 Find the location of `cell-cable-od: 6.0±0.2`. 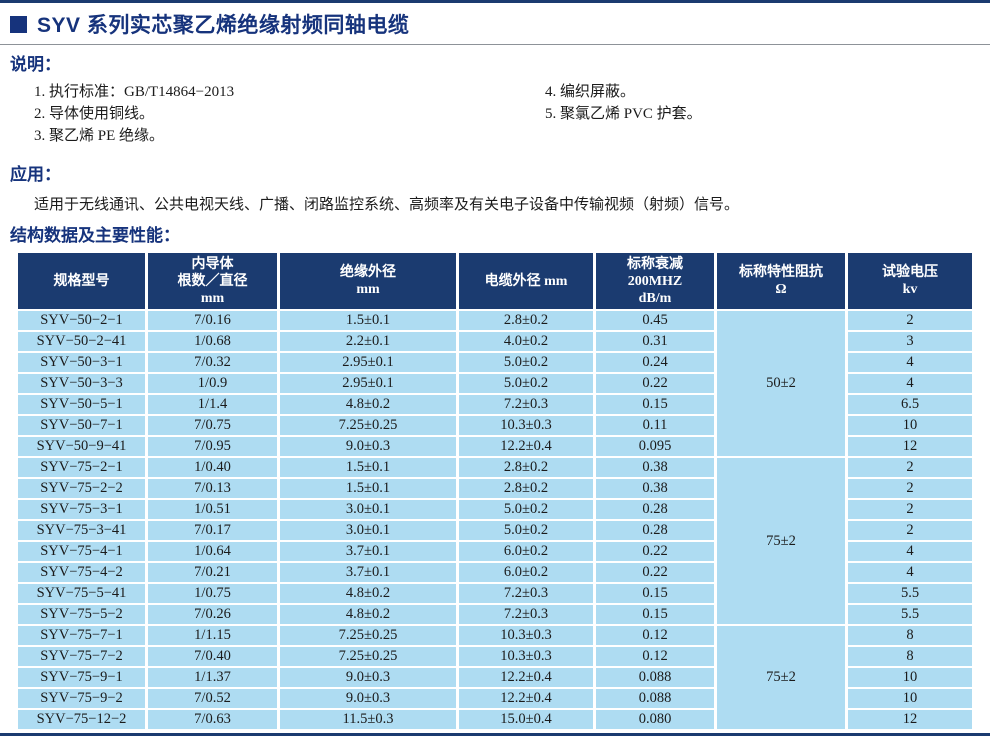

cell-cable-od: 6.0±0.2 is located at coordinates (526, 572).